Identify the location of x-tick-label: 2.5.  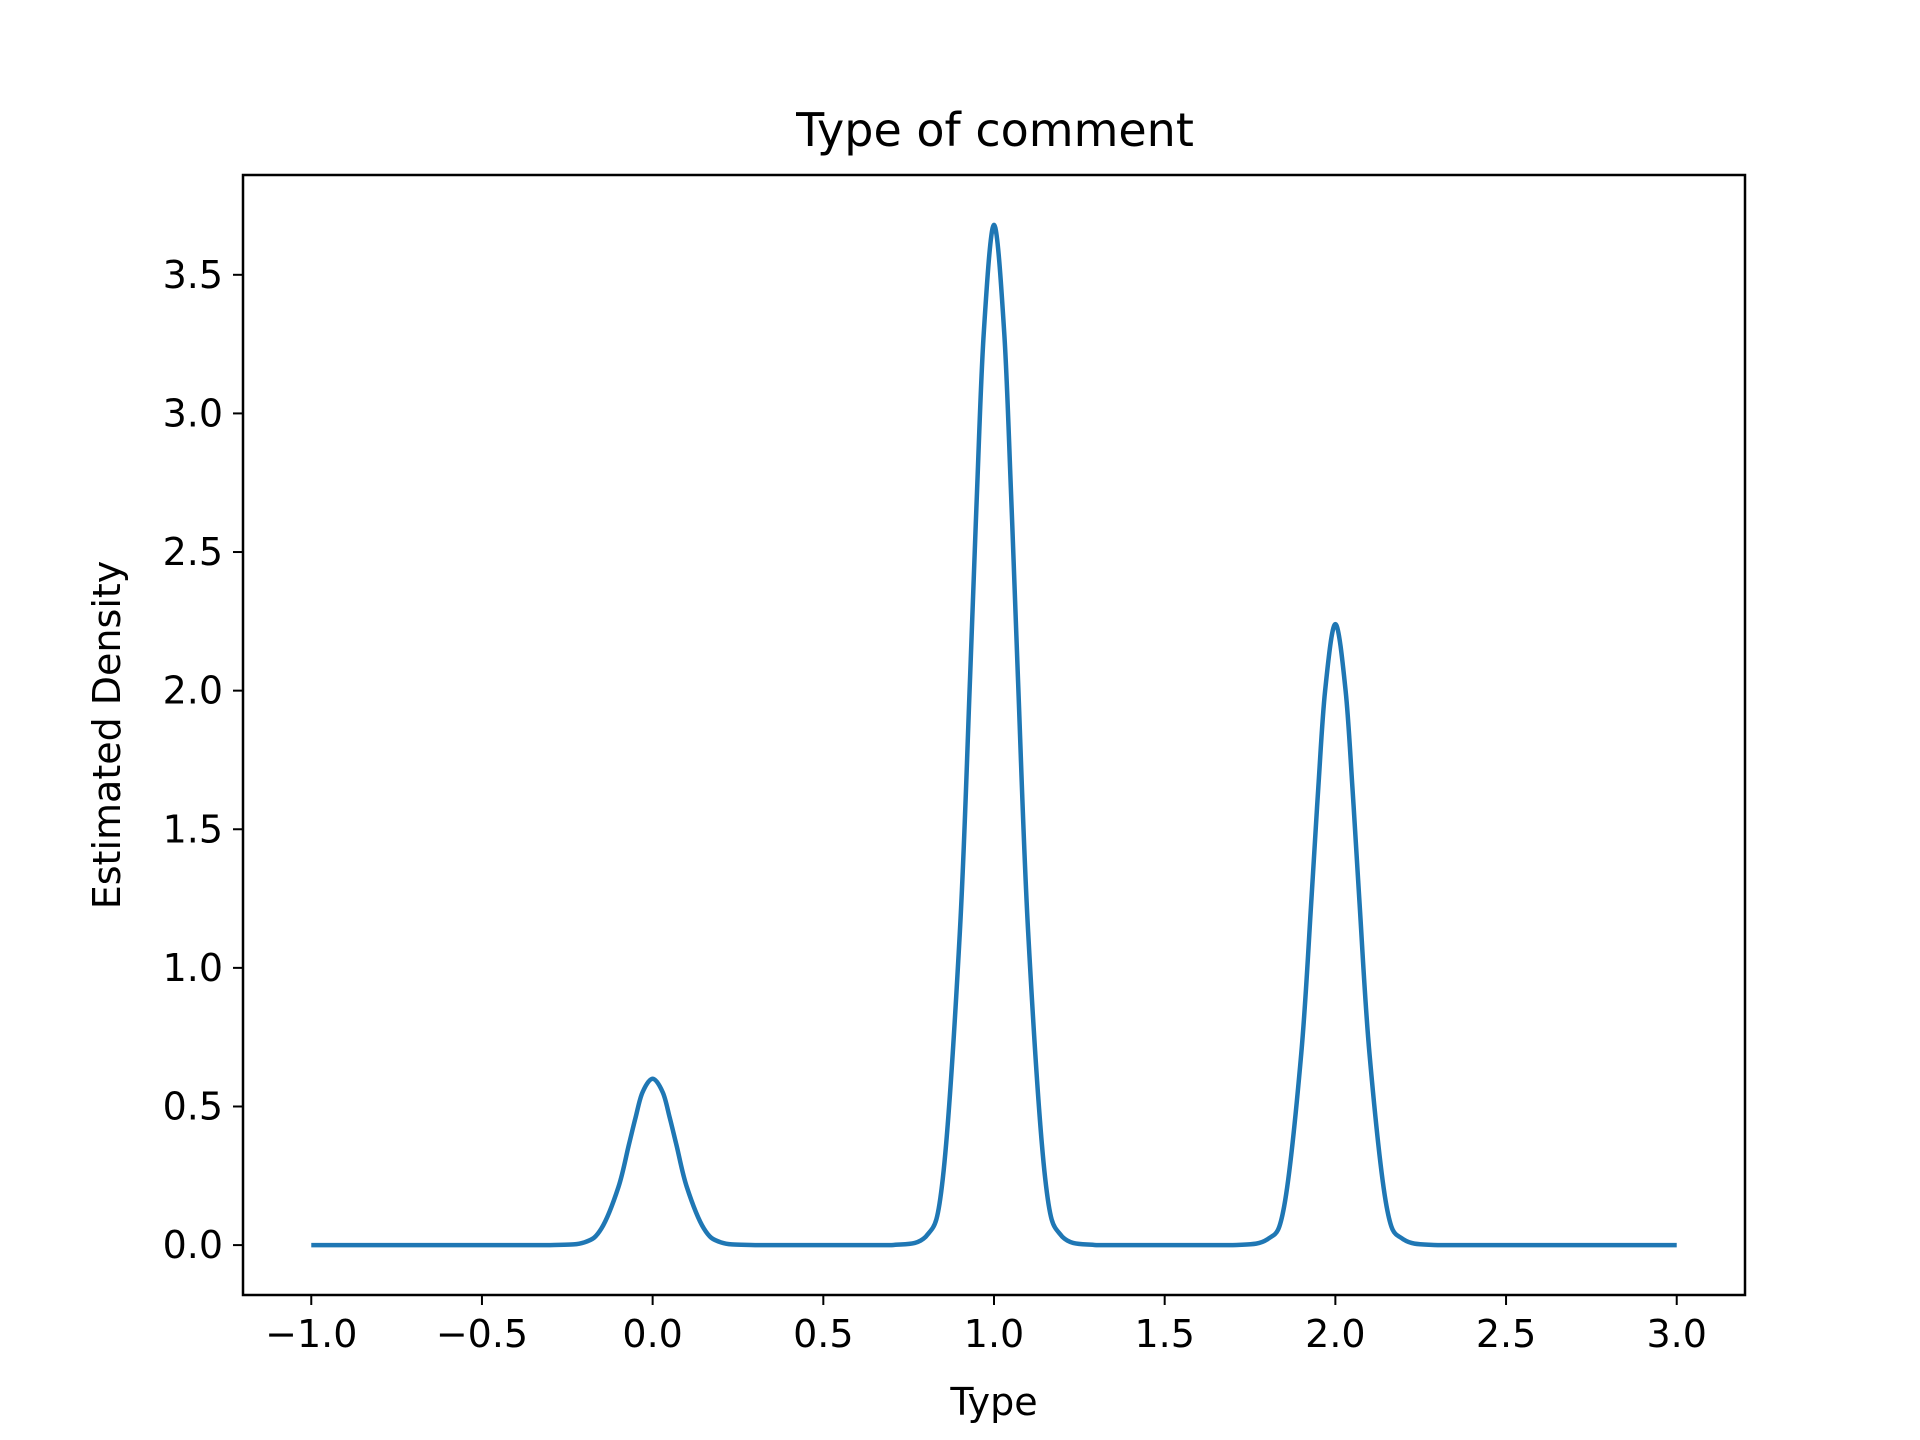
(1506, 1334).